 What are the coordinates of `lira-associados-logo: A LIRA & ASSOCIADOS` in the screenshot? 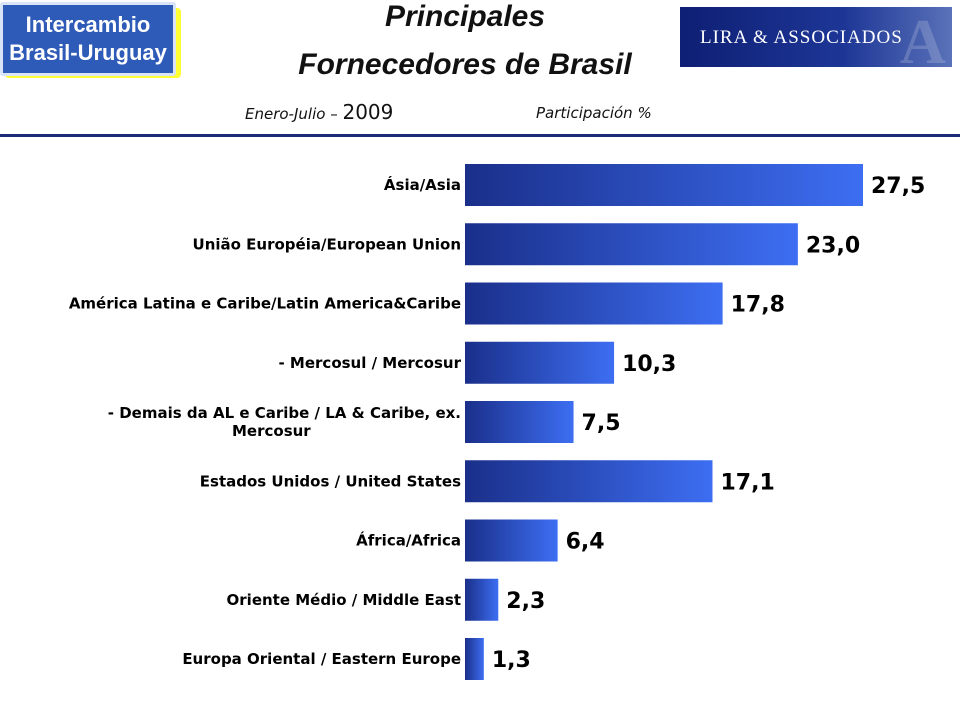 It's located at (816, 41).